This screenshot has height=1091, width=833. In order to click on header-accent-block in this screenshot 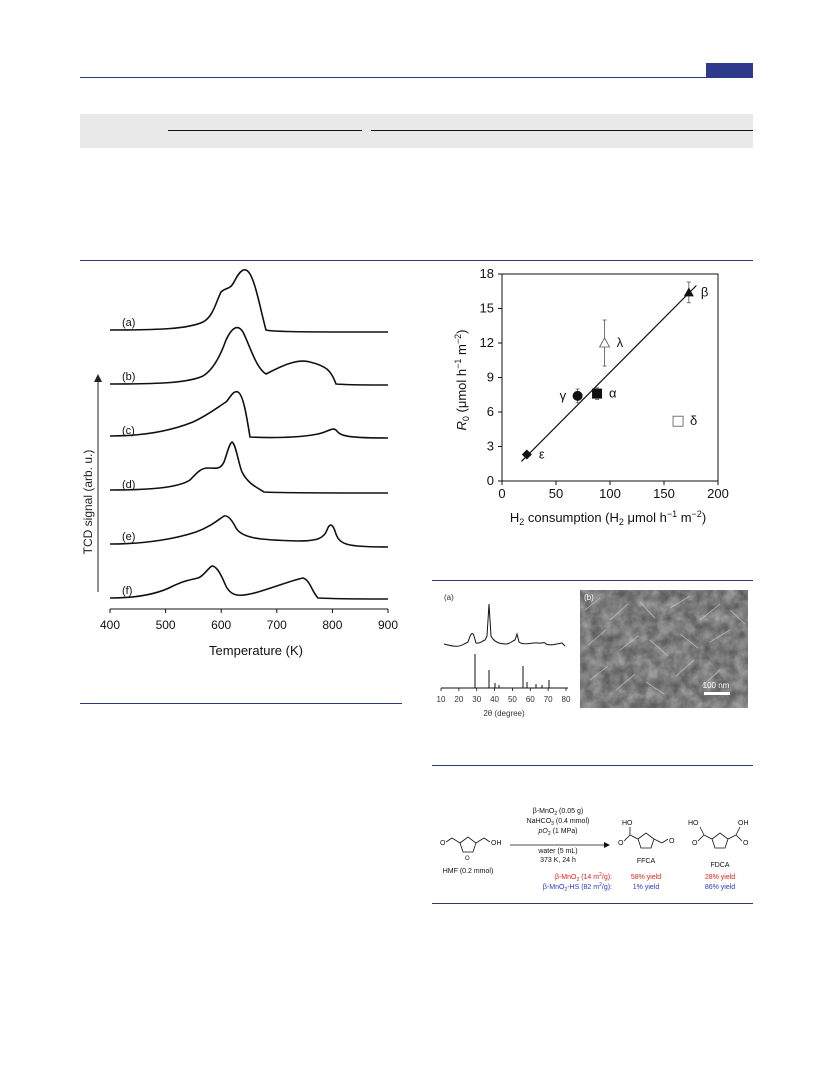, I will do `click(729, 70)`.